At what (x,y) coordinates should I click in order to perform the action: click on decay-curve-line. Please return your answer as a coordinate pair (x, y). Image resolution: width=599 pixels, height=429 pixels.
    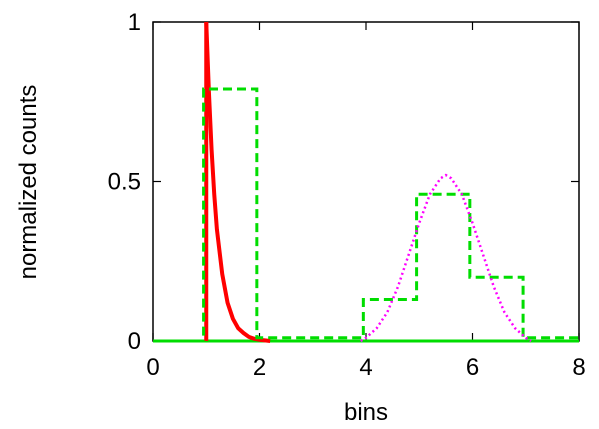
    Looking at the image, I should click on (237, 182).